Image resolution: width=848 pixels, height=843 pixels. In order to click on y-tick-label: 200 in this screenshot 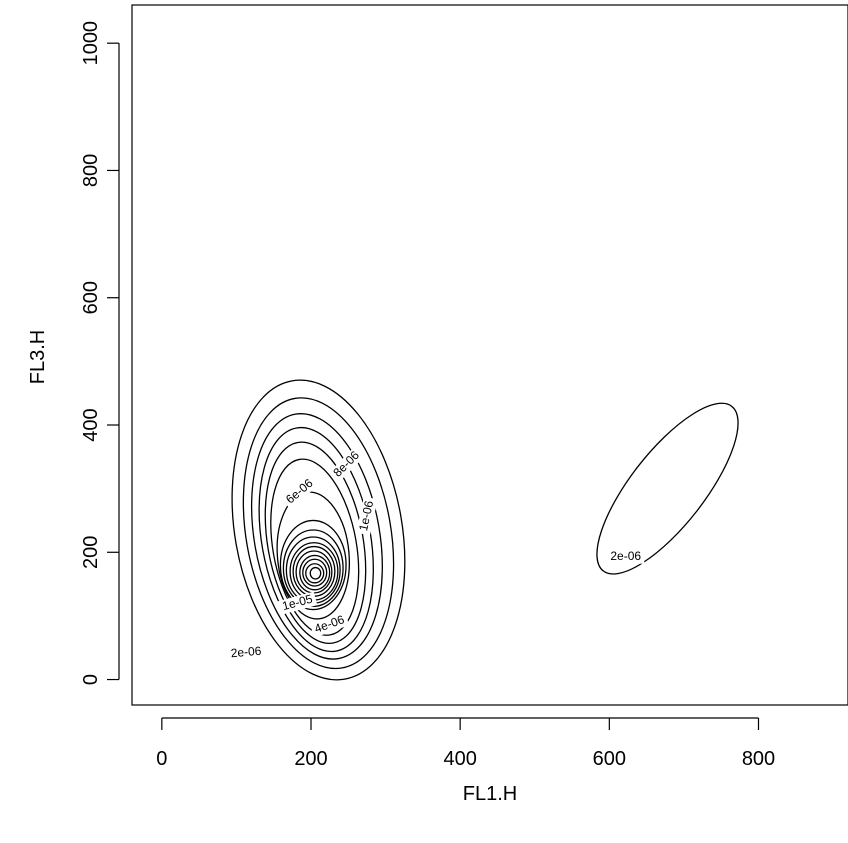, I will do `click(91, 552)`.